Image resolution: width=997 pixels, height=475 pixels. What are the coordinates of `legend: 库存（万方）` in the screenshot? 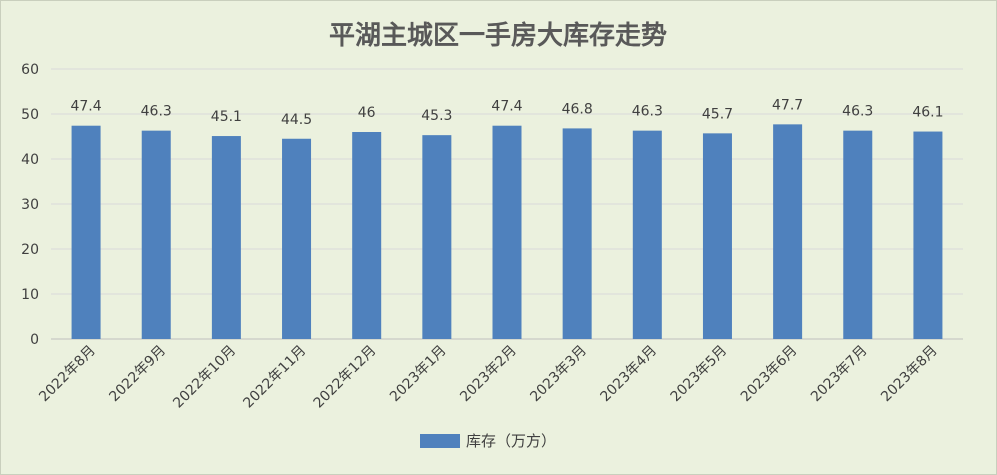 It's located at (488, 441).